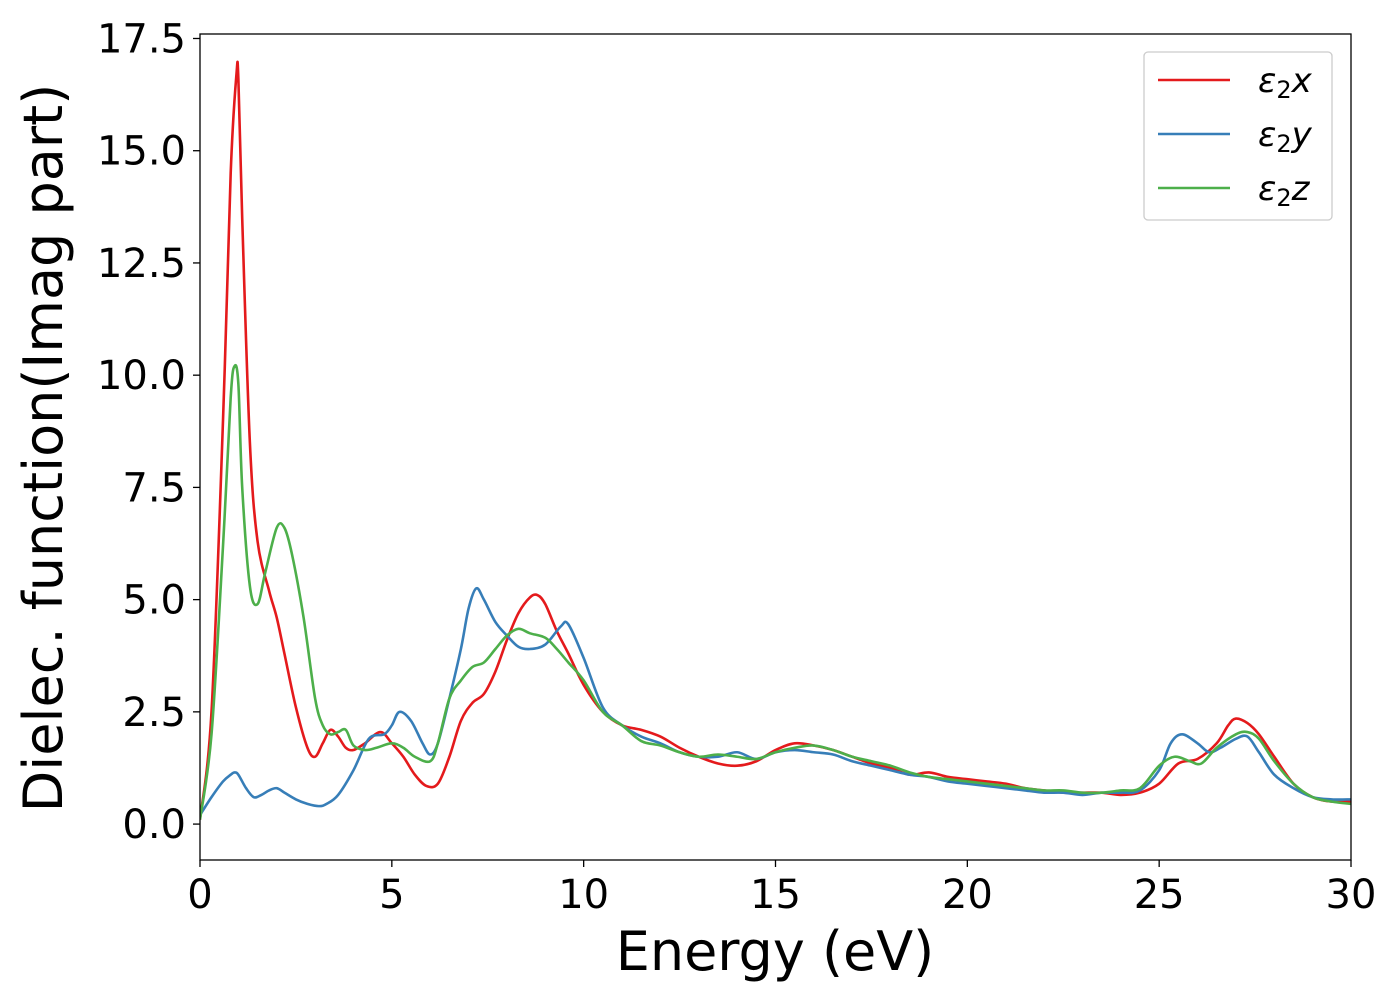 The width and height of the screenshot is (1400, 1000). I want to click on legend-box, so click(1238, 136).